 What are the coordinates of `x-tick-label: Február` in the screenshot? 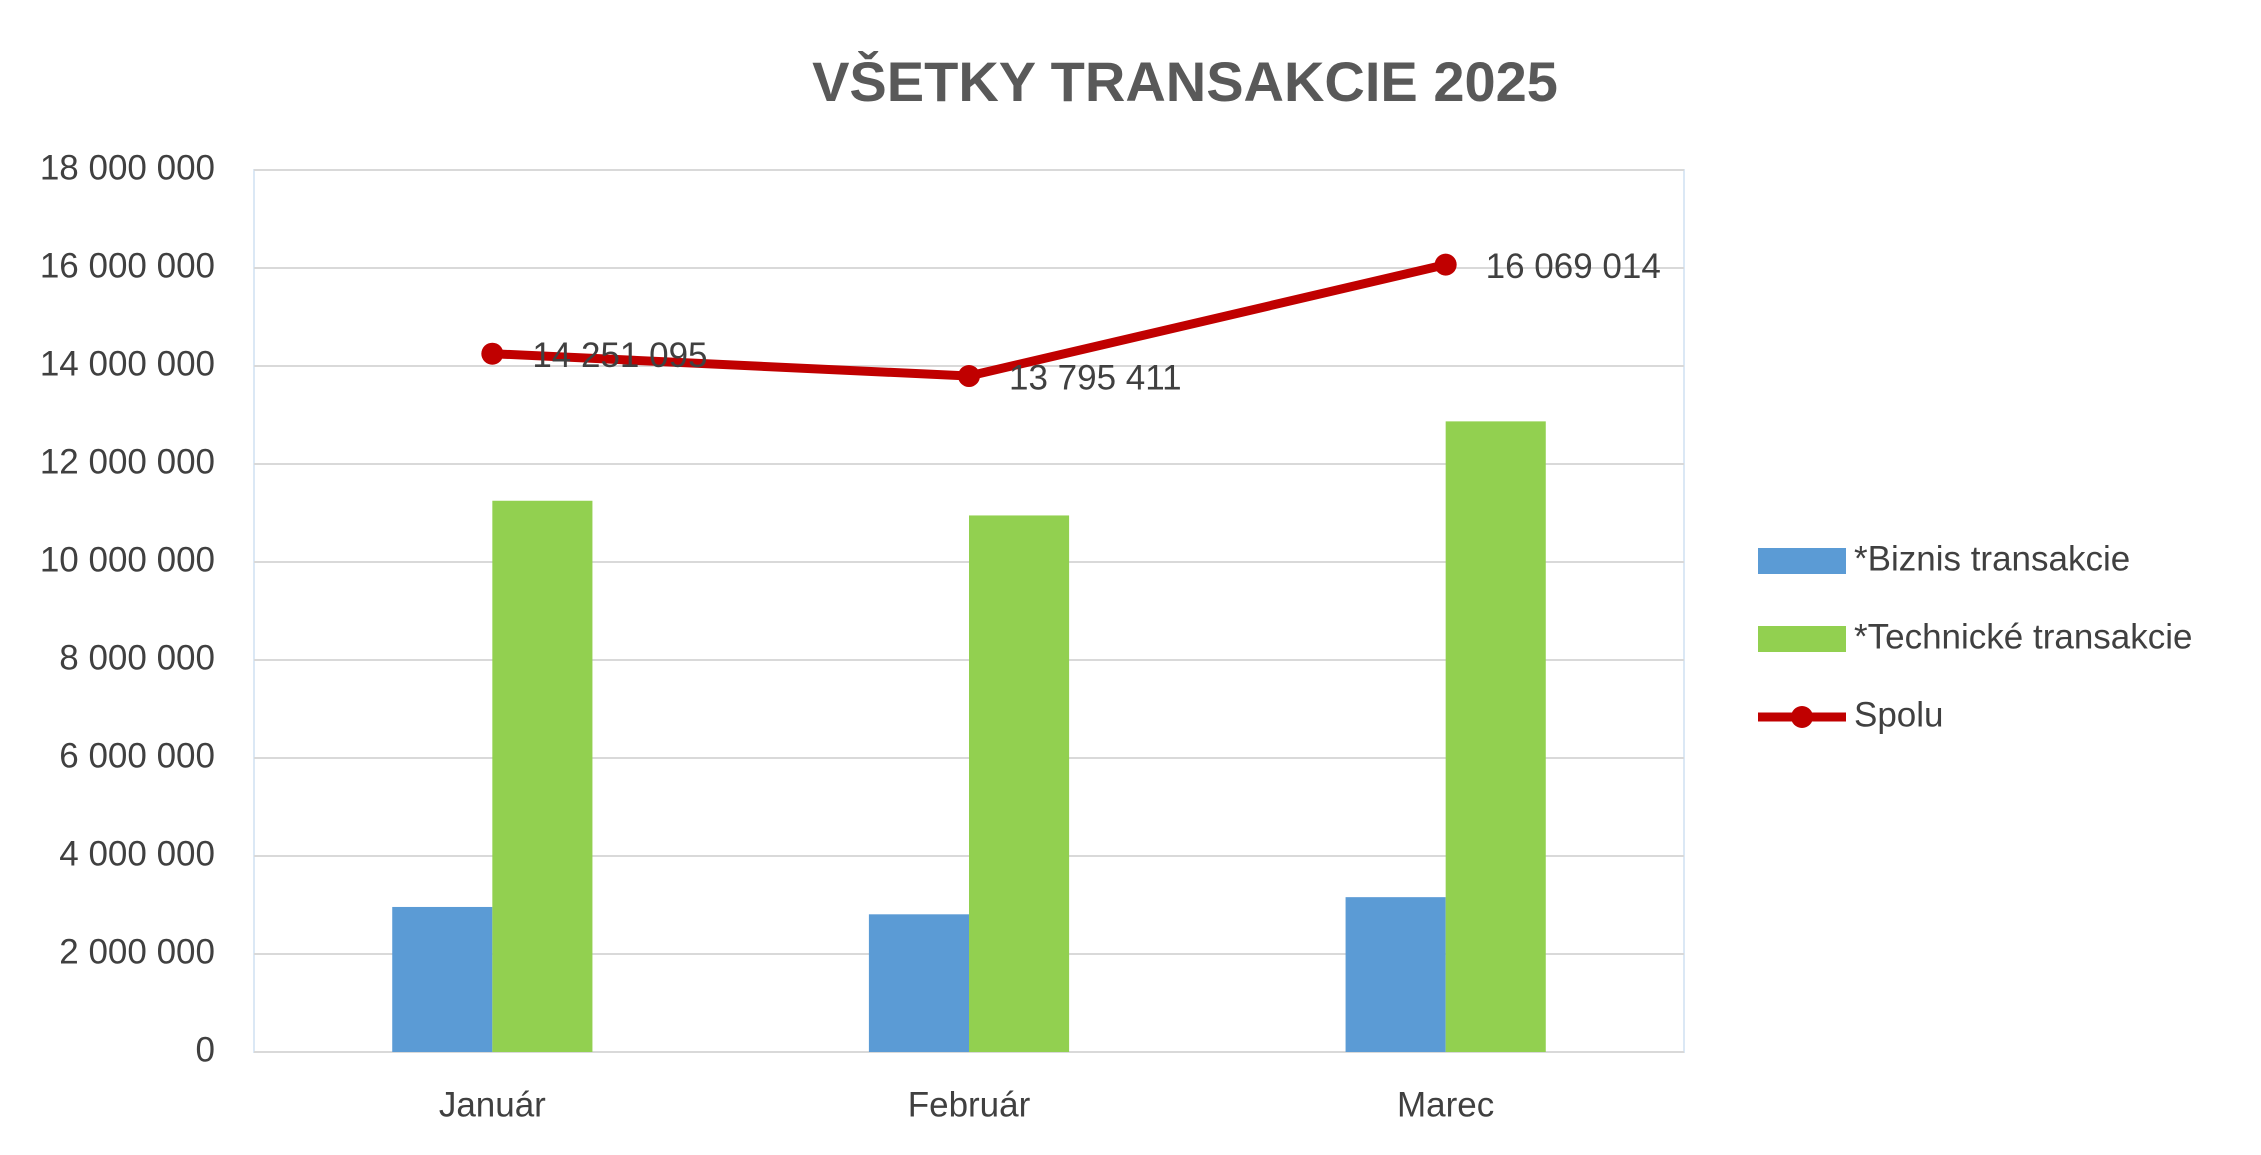 It's located at (969, 1104).